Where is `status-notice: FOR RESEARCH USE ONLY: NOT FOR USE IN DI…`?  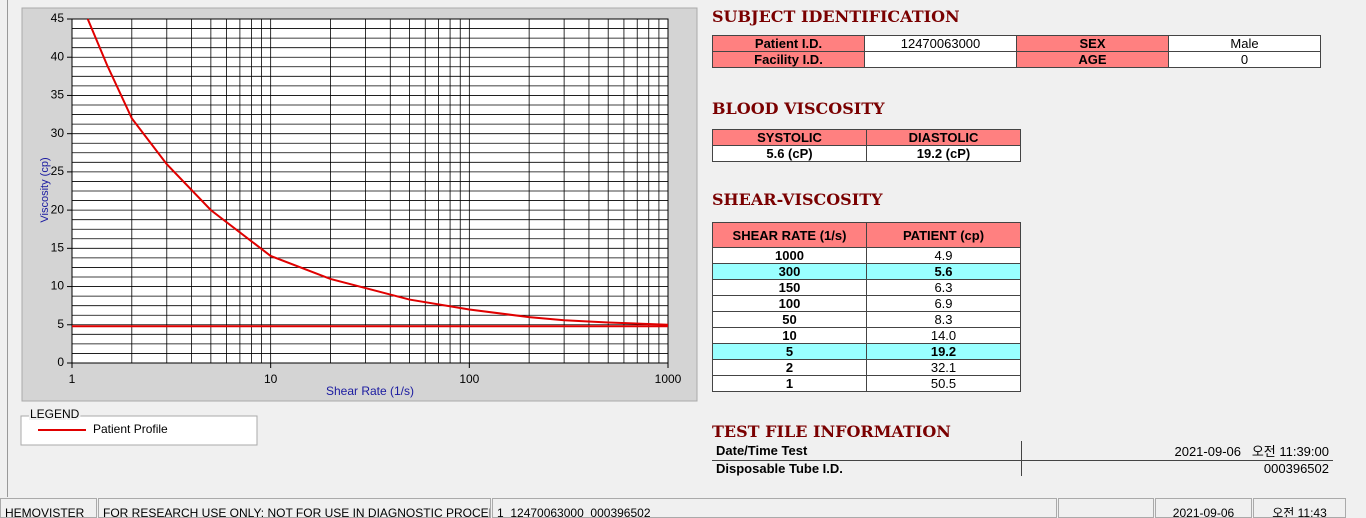
status-notice: FOR RESEARCH USE ONLY: NOT FOR USE IN DI… is located at coordinates (294, 508).